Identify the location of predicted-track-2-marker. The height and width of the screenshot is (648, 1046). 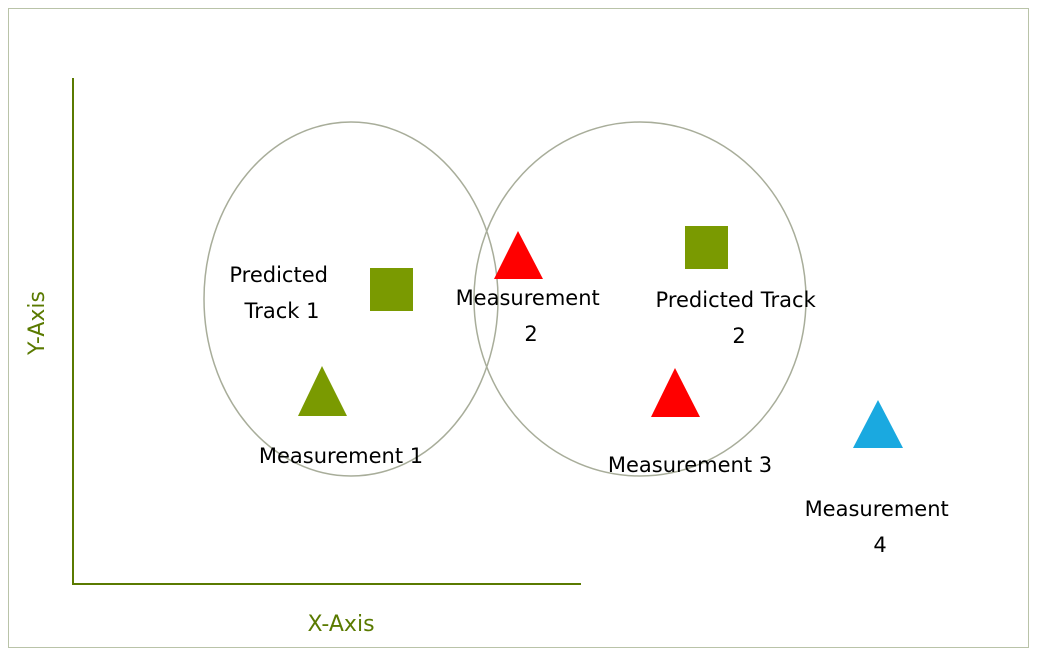
(706, 247).